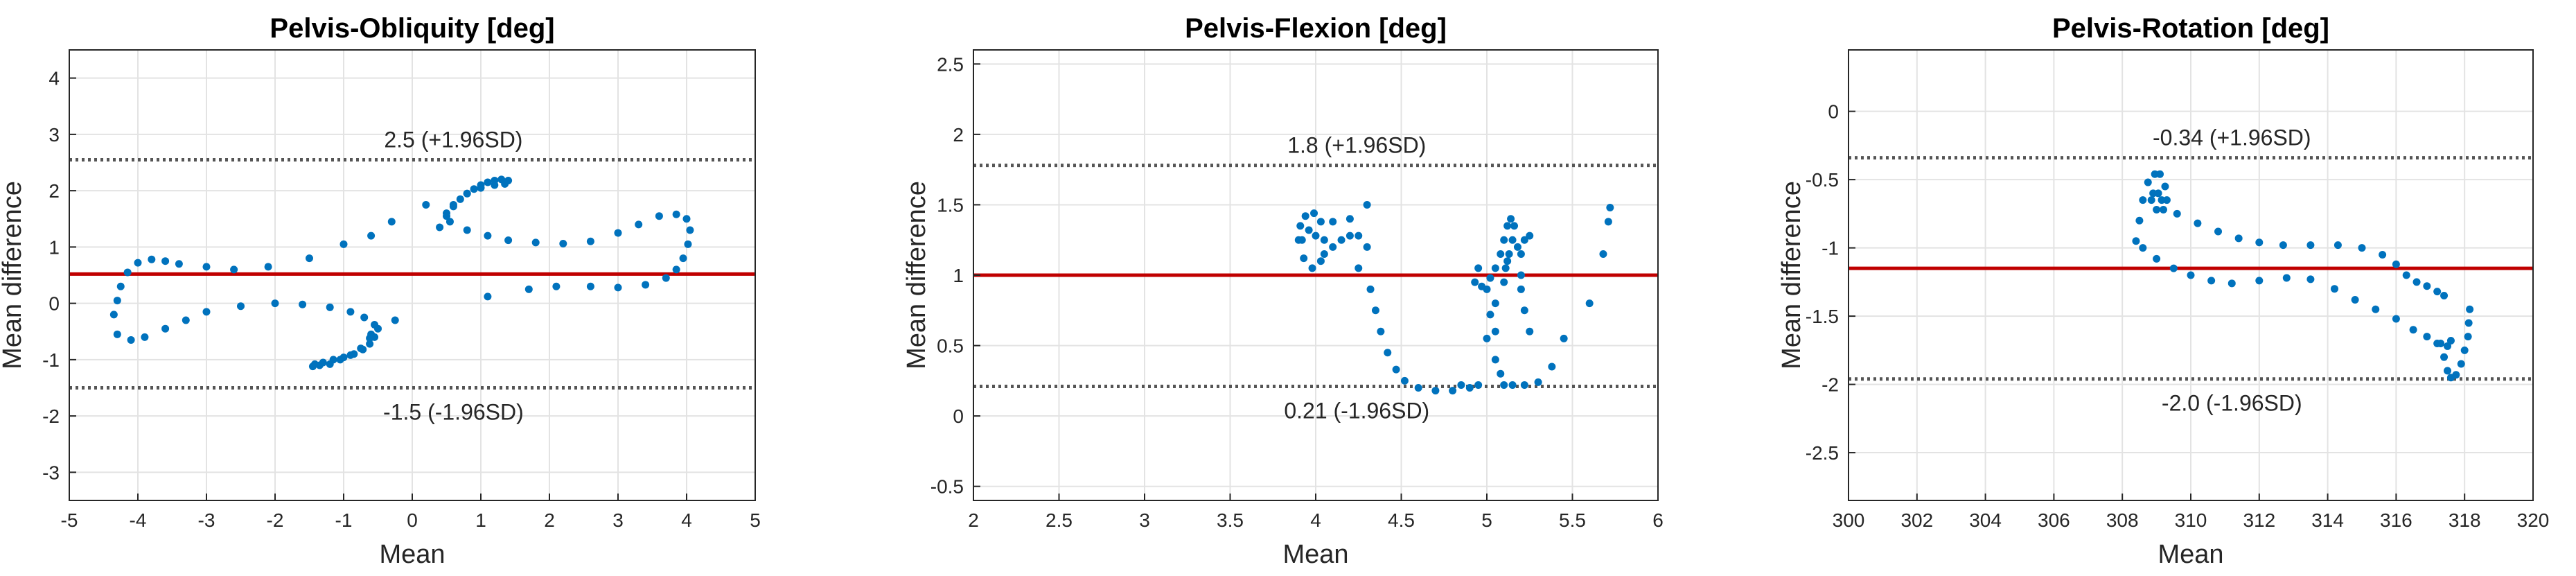  What do you see at coordinates (412, 28) in the screenshot?
I see `chart-title: Pelvis-Obliquity [deg]` at bounding box center [412, 28].